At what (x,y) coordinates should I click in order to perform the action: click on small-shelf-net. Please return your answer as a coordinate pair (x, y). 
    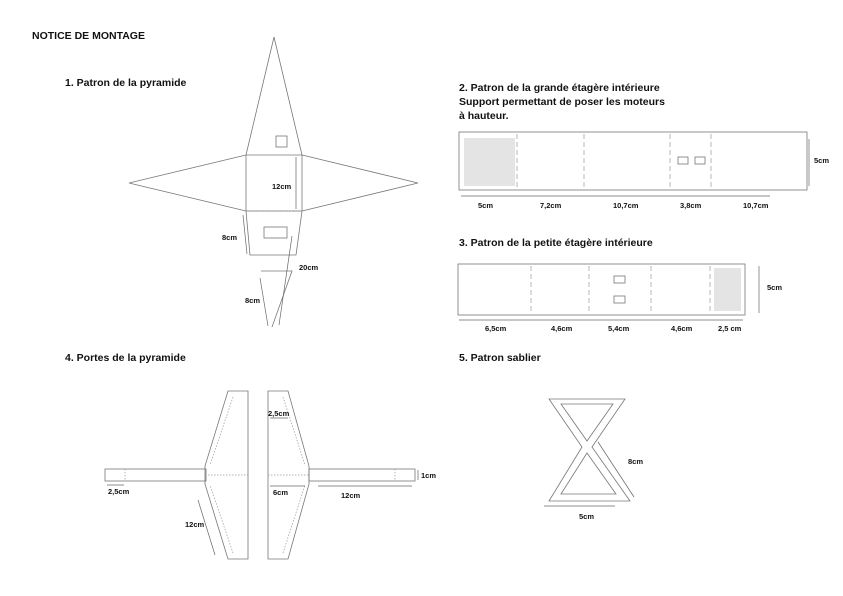
    Looking at the image, I should click on (608, 292).